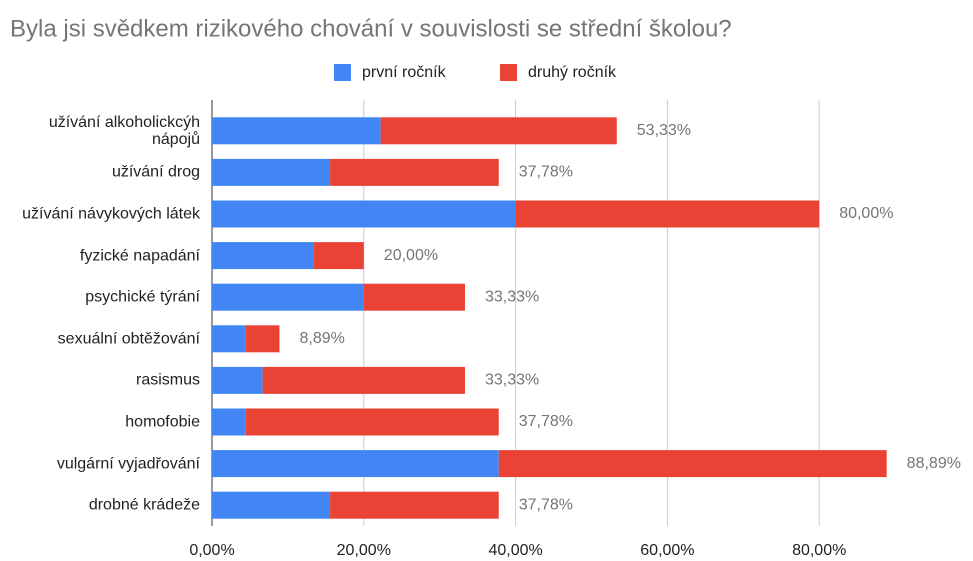 This screenshot has width=973, height=561. Describe the element at coordinates (667, 550) in the screenshot. I see `x-tick-label: 60,00%` at that location.